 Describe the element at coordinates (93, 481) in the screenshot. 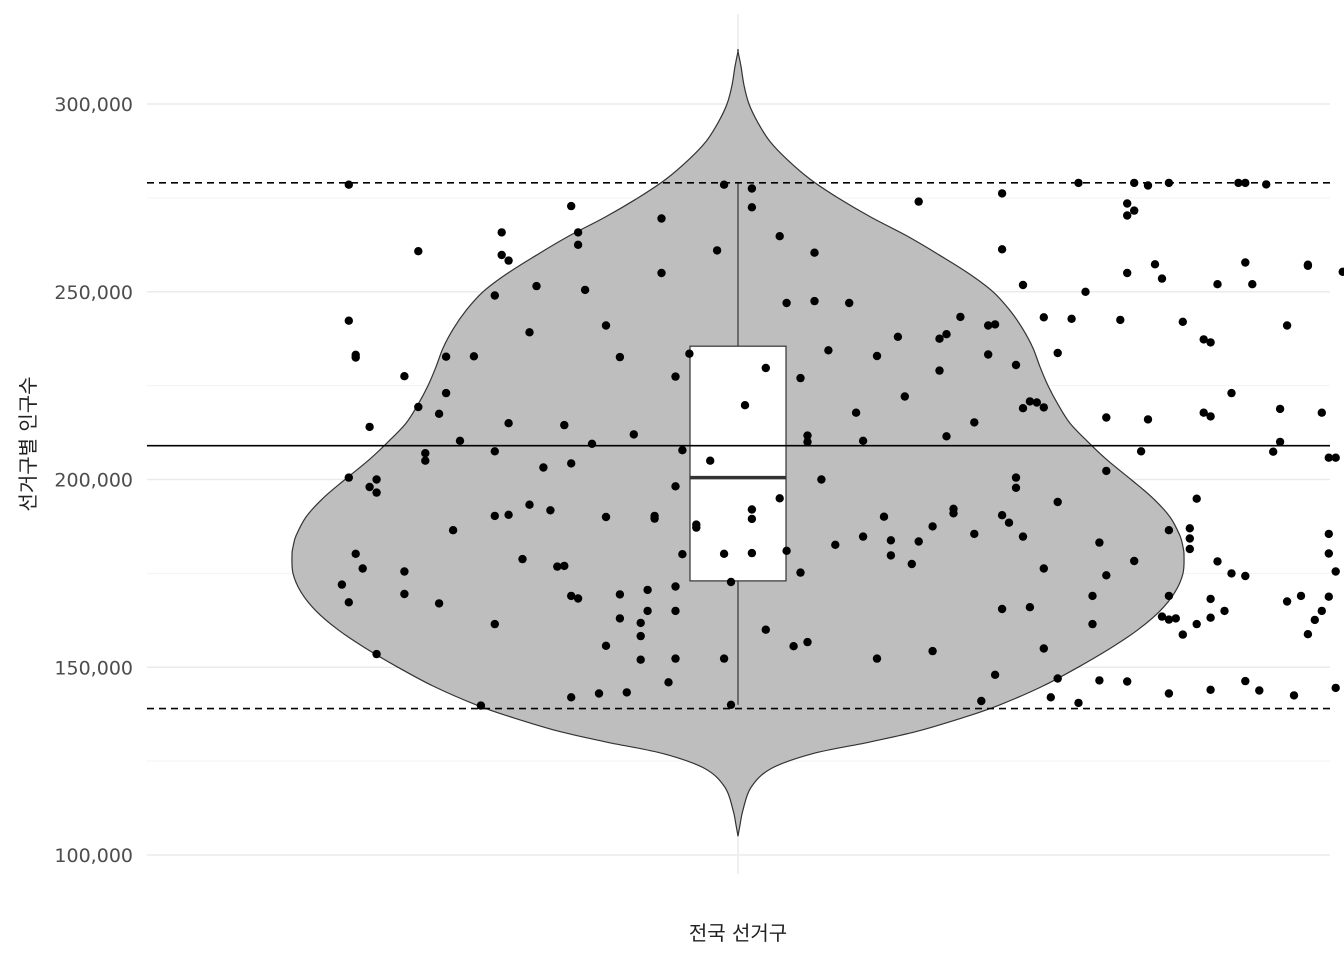

I see `y-tick-label: 200,000` at that location.